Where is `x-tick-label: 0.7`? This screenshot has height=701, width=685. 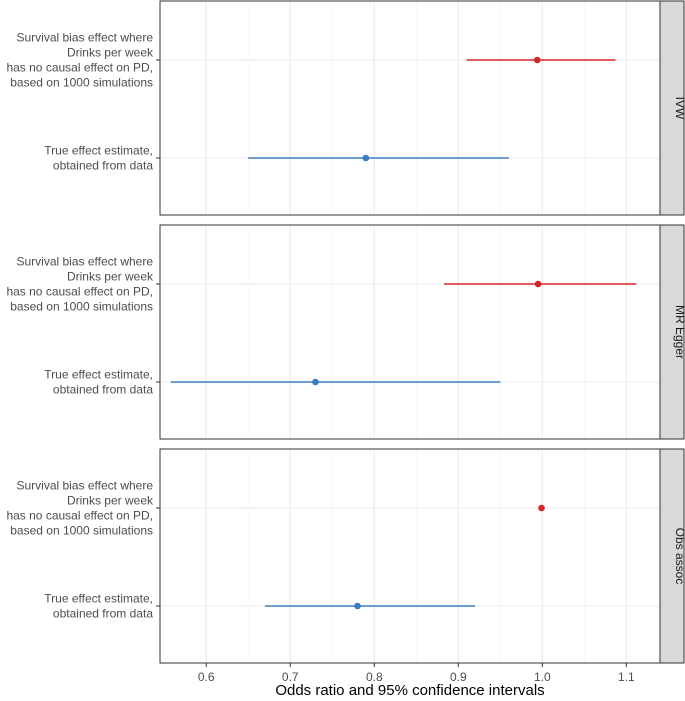
x-tick-label: 0.7 is located at coordinates (290, 677).